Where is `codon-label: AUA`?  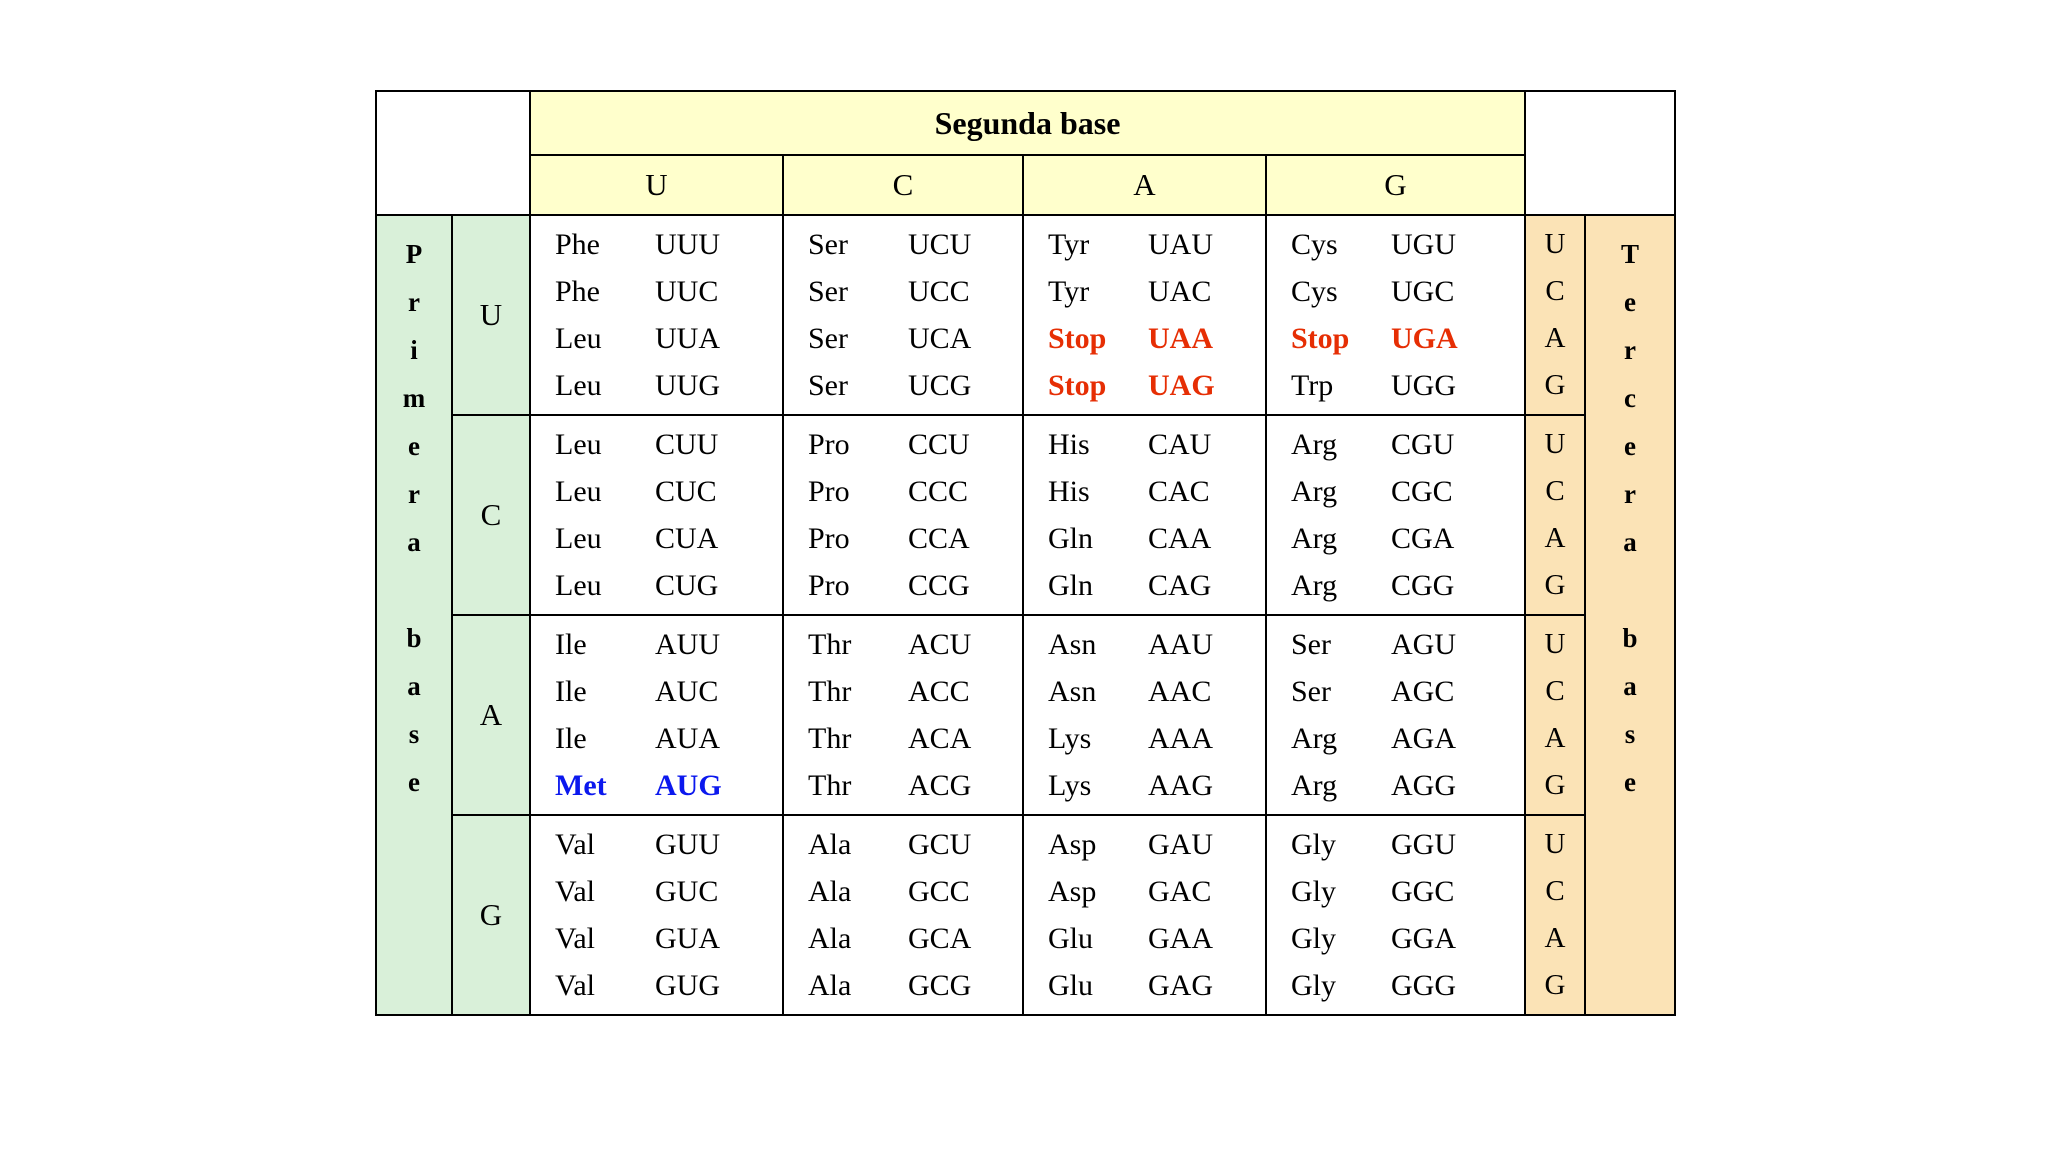 codon-label: AUA is located at coordinates (687, 738).